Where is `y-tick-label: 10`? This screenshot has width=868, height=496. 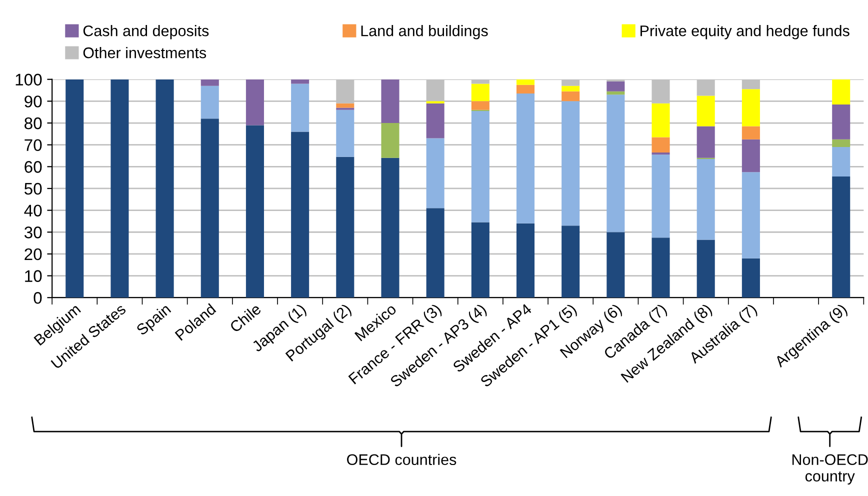
y-tick-label: 10 is located at coordinates (33, 276).